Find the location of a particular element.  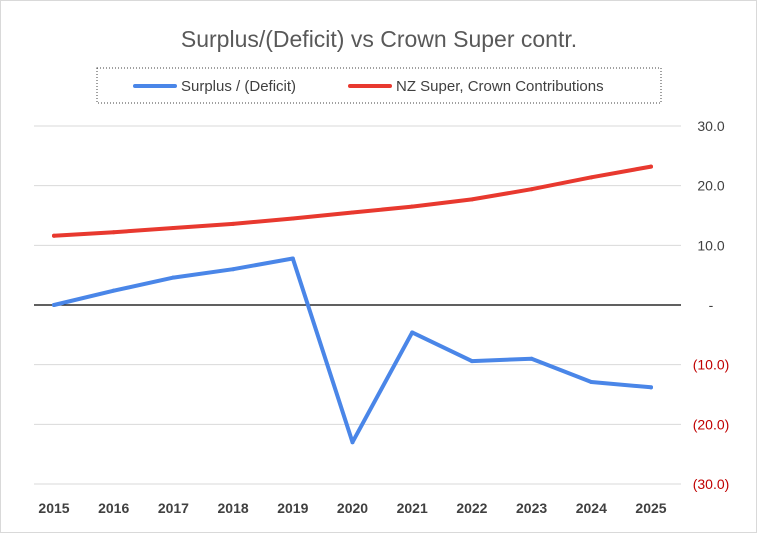

y-tick-label: 30.0 is located at coordinates (710, 126).